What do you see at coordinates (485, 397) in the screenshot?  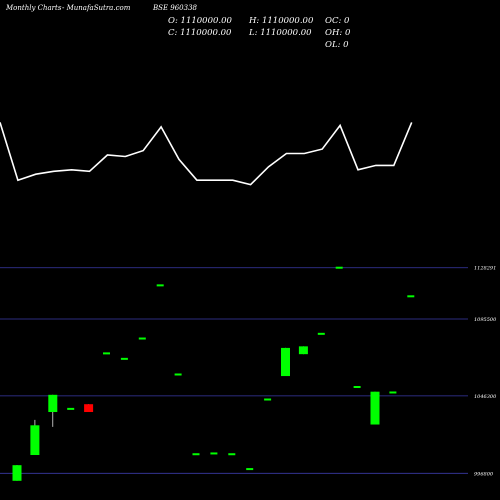 I see `y-tick-label: 1046300` at bounding box center [485, 397].